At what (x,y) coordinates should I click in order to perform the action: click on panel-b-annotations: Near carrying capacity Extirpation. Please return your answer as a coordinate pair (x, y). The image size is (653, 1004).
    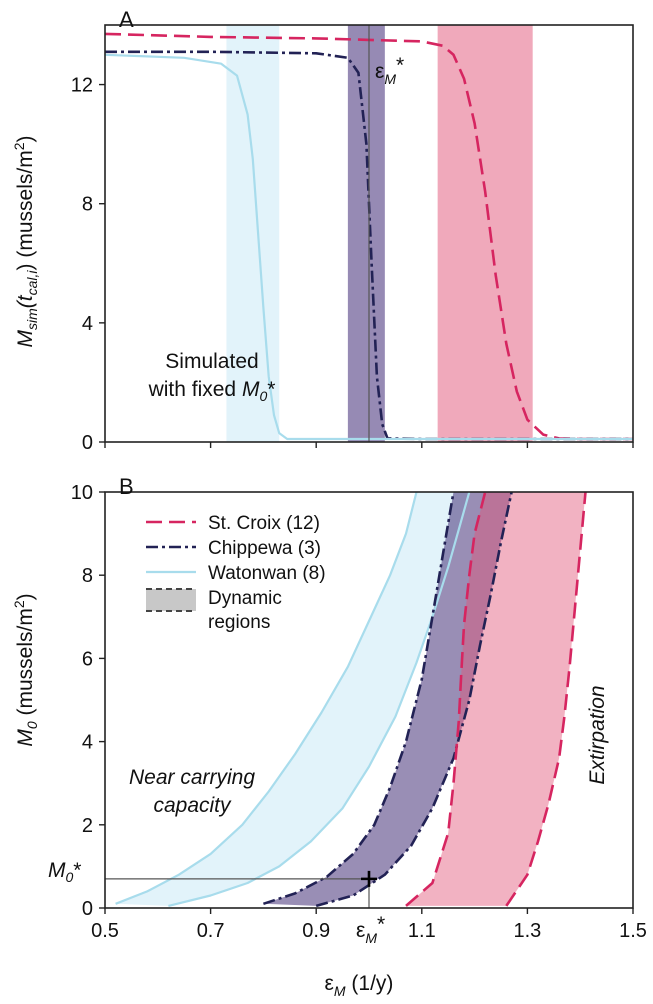
    Looking at the image, I should click on (369, 751).